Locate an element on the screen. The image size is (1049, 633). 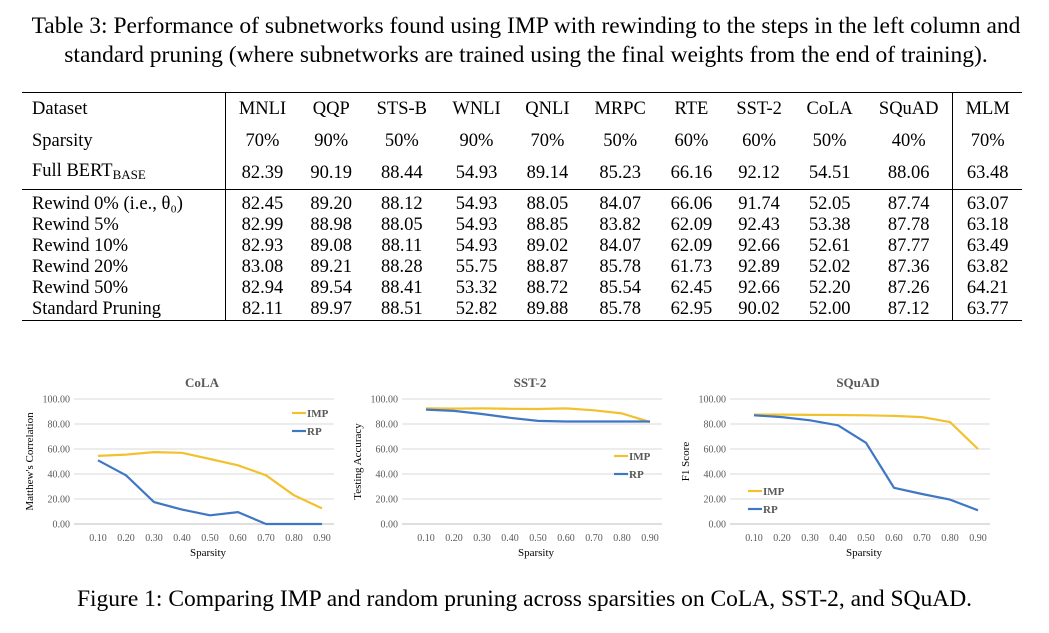
table-cell: 52.20 is located at coordinates (829, 288).